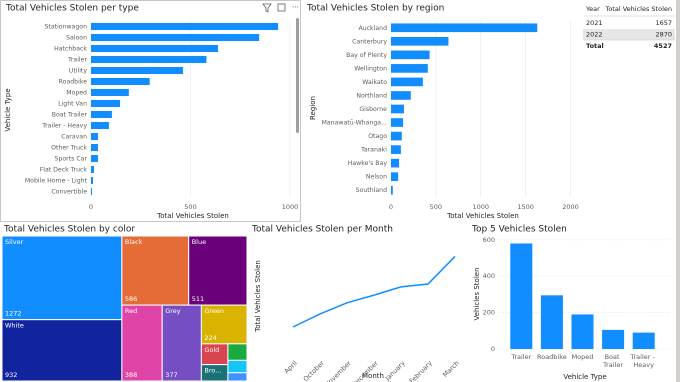 This screenshot has width=680, height=382. I want to click on tile-value: 1272, so click(13, 314).